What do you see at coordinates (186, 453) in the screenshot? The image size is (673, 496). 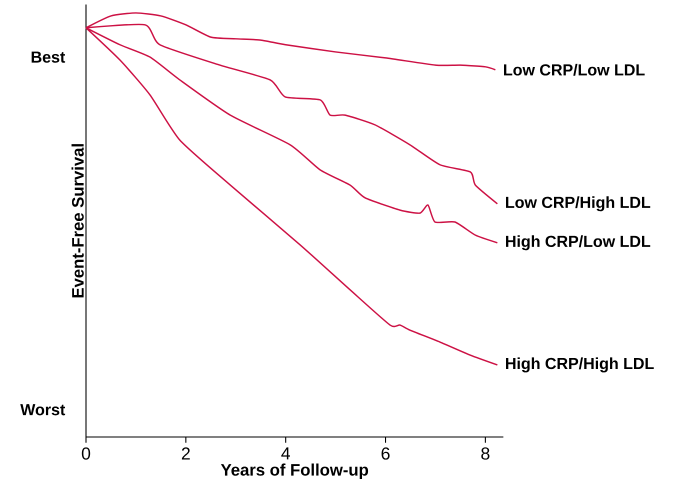 I see `x-tick-label: 2` at bounding box center [186, 453].